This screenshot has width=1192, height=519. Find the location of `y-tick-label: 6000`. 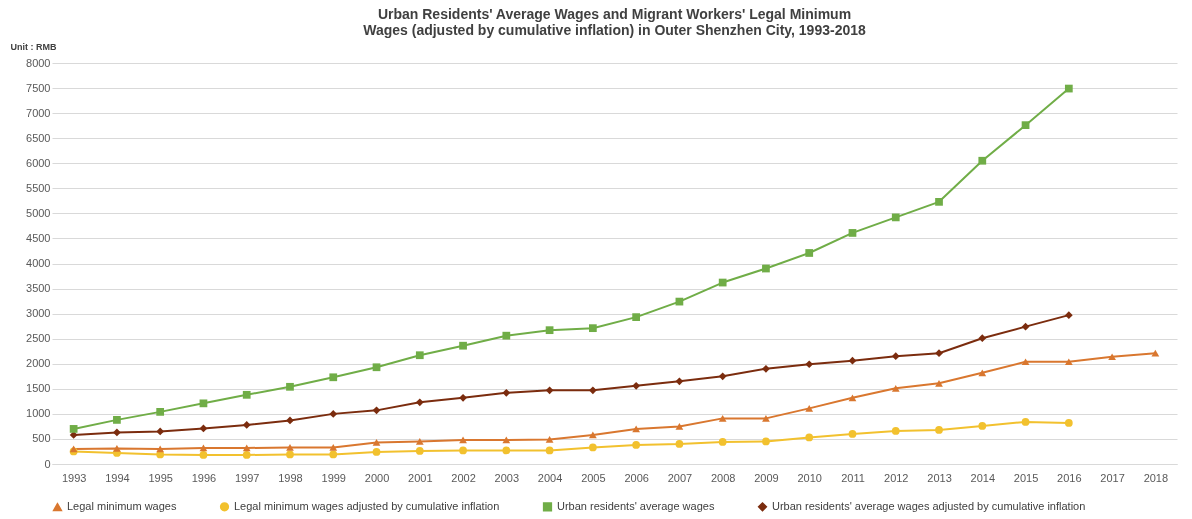

y-tick-label: 6000 is located at coordinates (38, 162).